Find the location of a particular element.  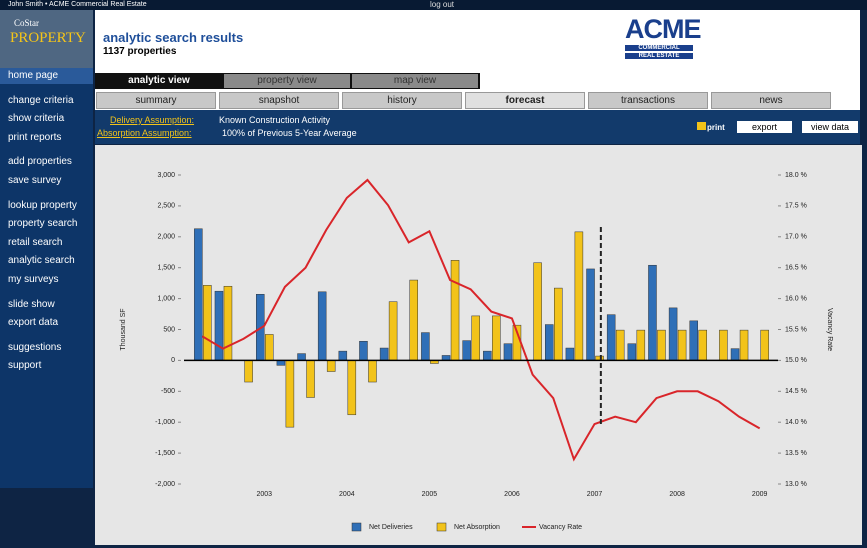

tab: summary is located at coordinates (156, 100).